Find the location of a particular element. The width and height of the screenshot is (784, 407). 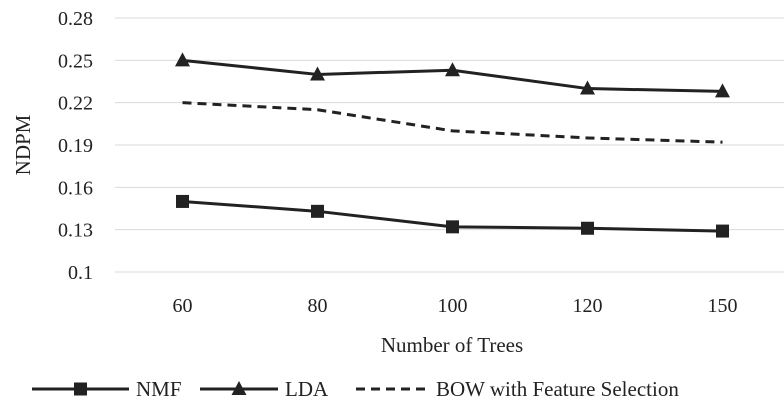

legend-marker-lda is located at coordinates (239, 388).